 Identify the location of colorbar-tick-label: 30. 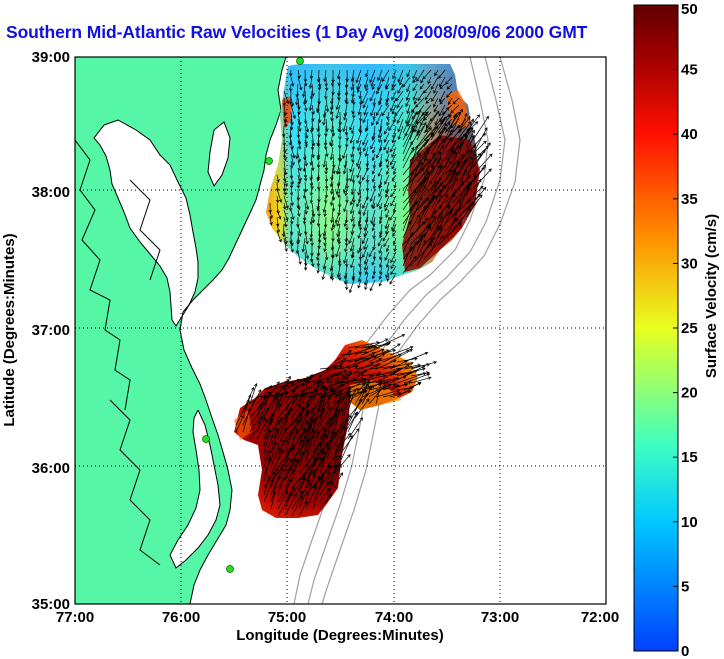
(689, 263).